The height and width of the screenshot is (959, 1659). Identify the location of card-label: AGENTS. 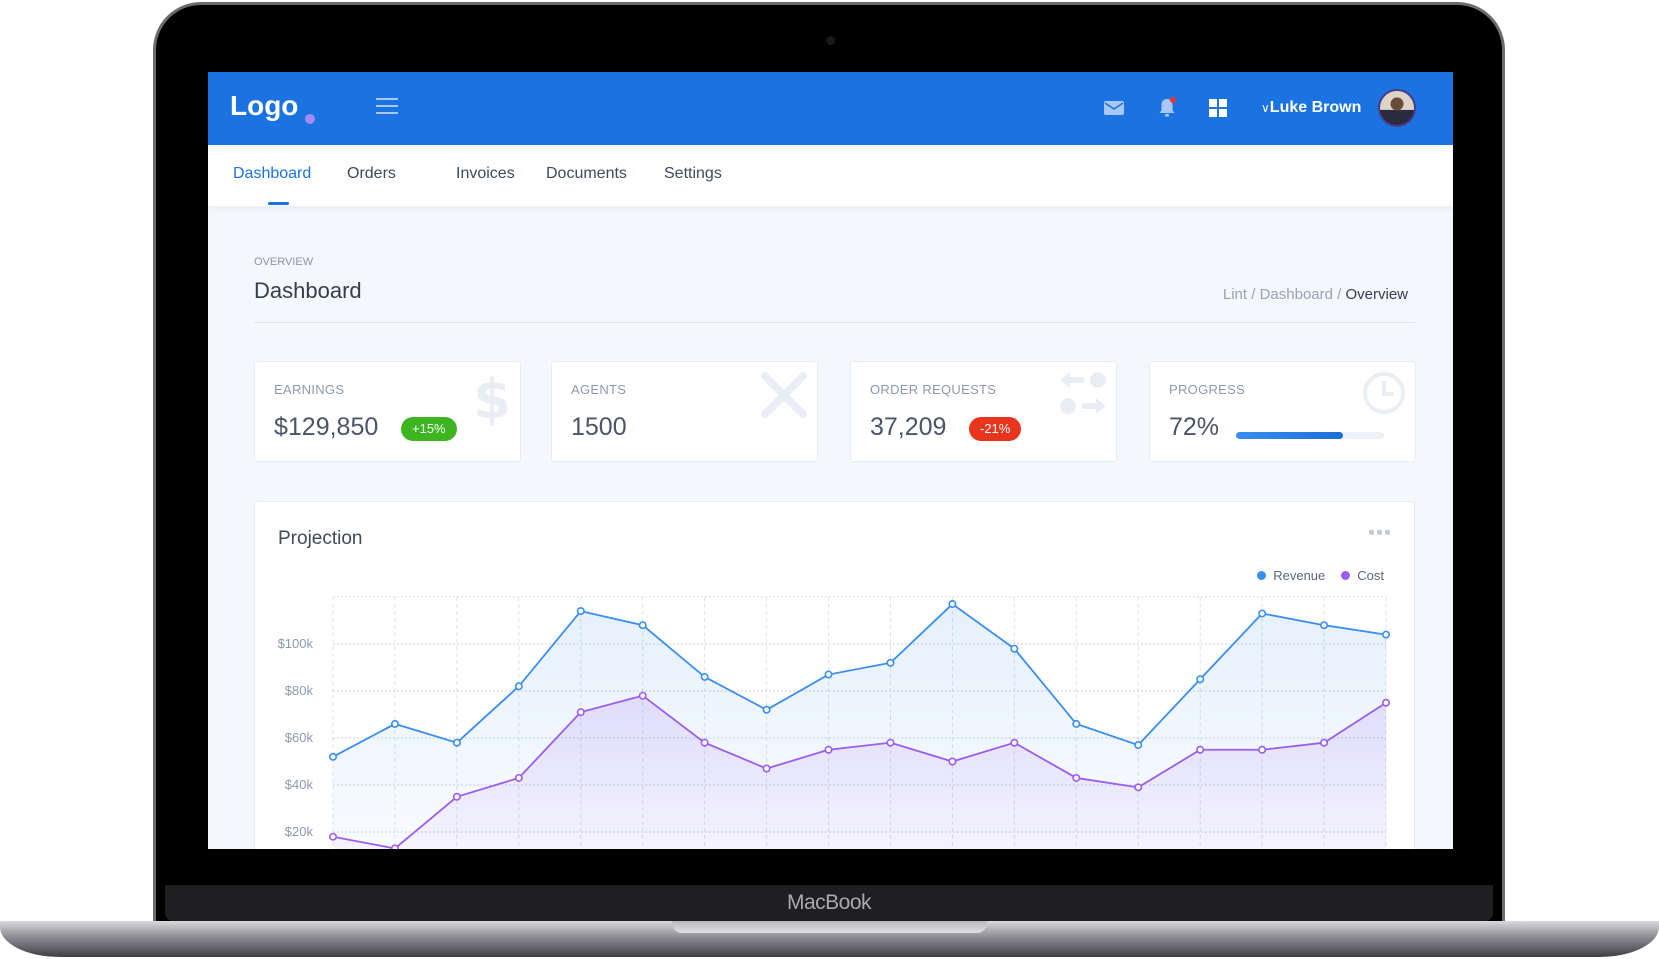
(599, 389).